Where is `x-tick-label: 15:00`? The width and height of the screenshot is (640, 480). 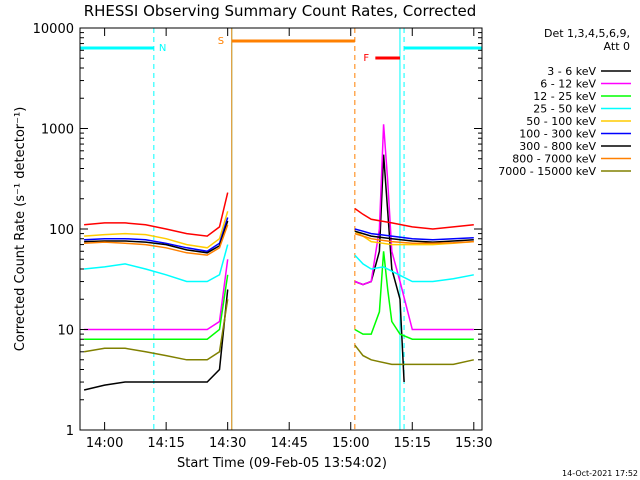 x-tick-label: 15:00 is located at coordinates (350, 443).